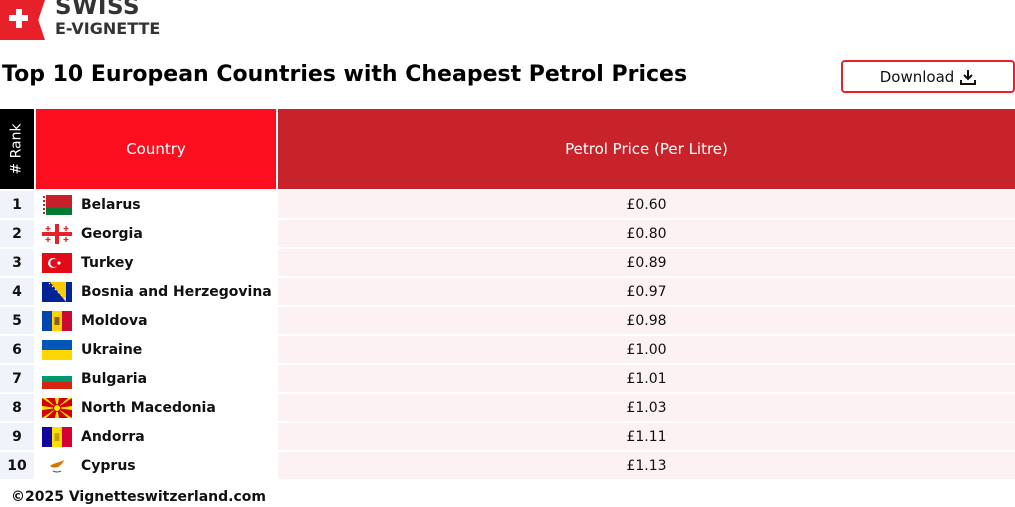  I want to click on price-cell: £1.00, so click(646, 349).